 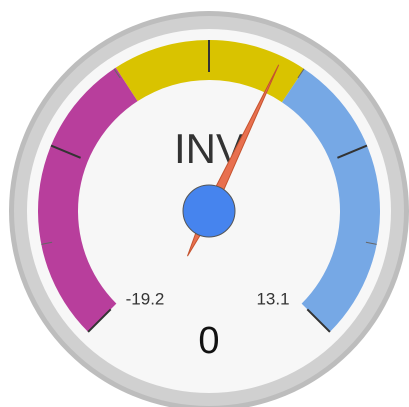 What do you see at coordinates (145, 298) in the screenshot?
I see `min-label: -19.2` at bounding box center [145, 298].